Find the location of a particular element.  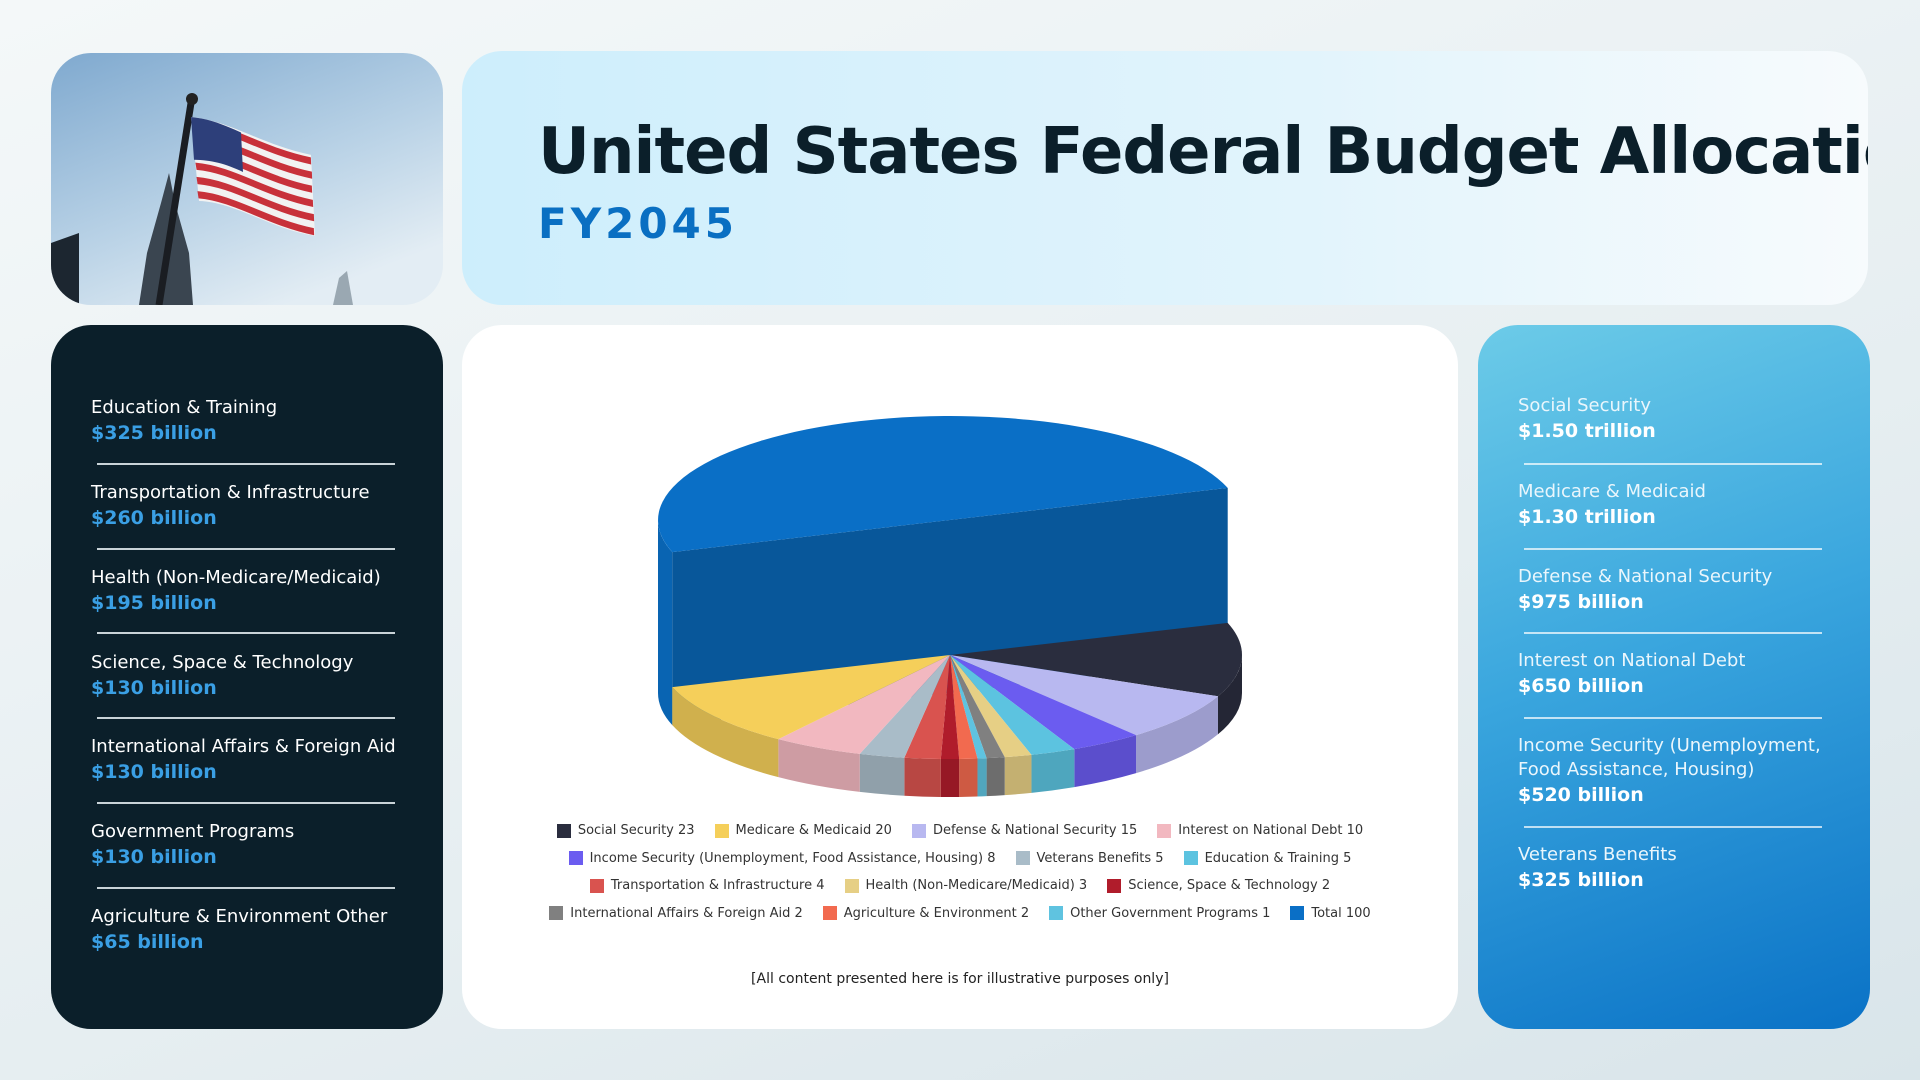

item-value: $195 billion is located at coordinates (154, 603).